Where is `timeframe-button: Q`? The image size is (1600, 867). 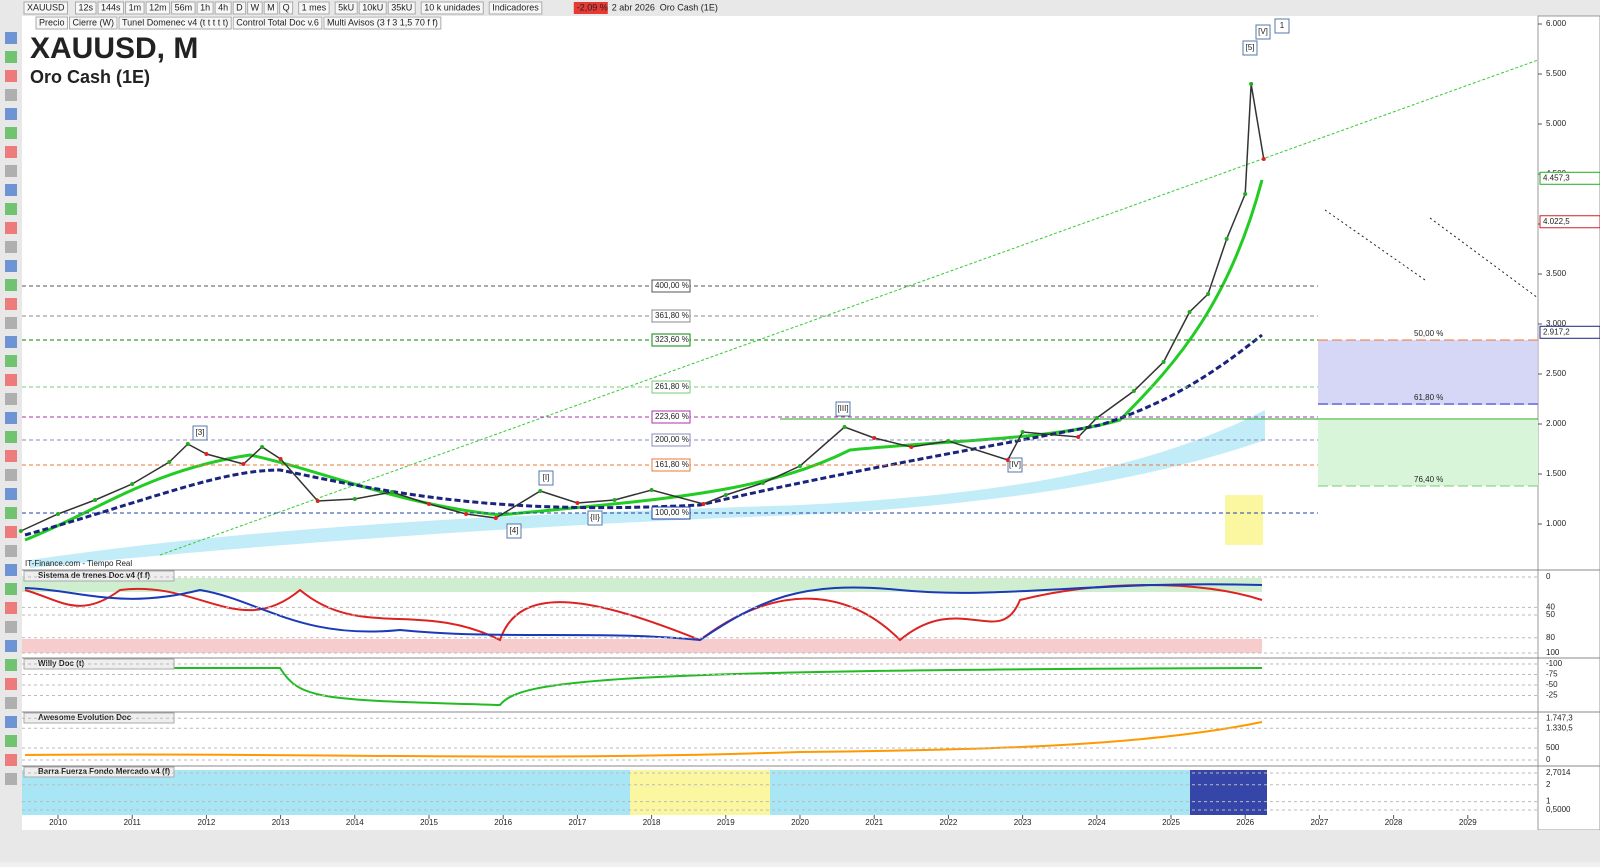 timeframe-button: Q is located at coordinates (286, 7).